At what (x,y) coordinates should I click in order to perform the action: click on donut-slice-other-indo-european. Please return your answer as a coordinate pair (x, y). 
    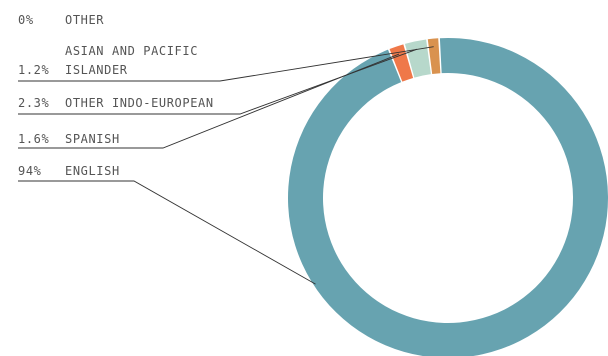
    Looking at the image, I should click on (417, 58).